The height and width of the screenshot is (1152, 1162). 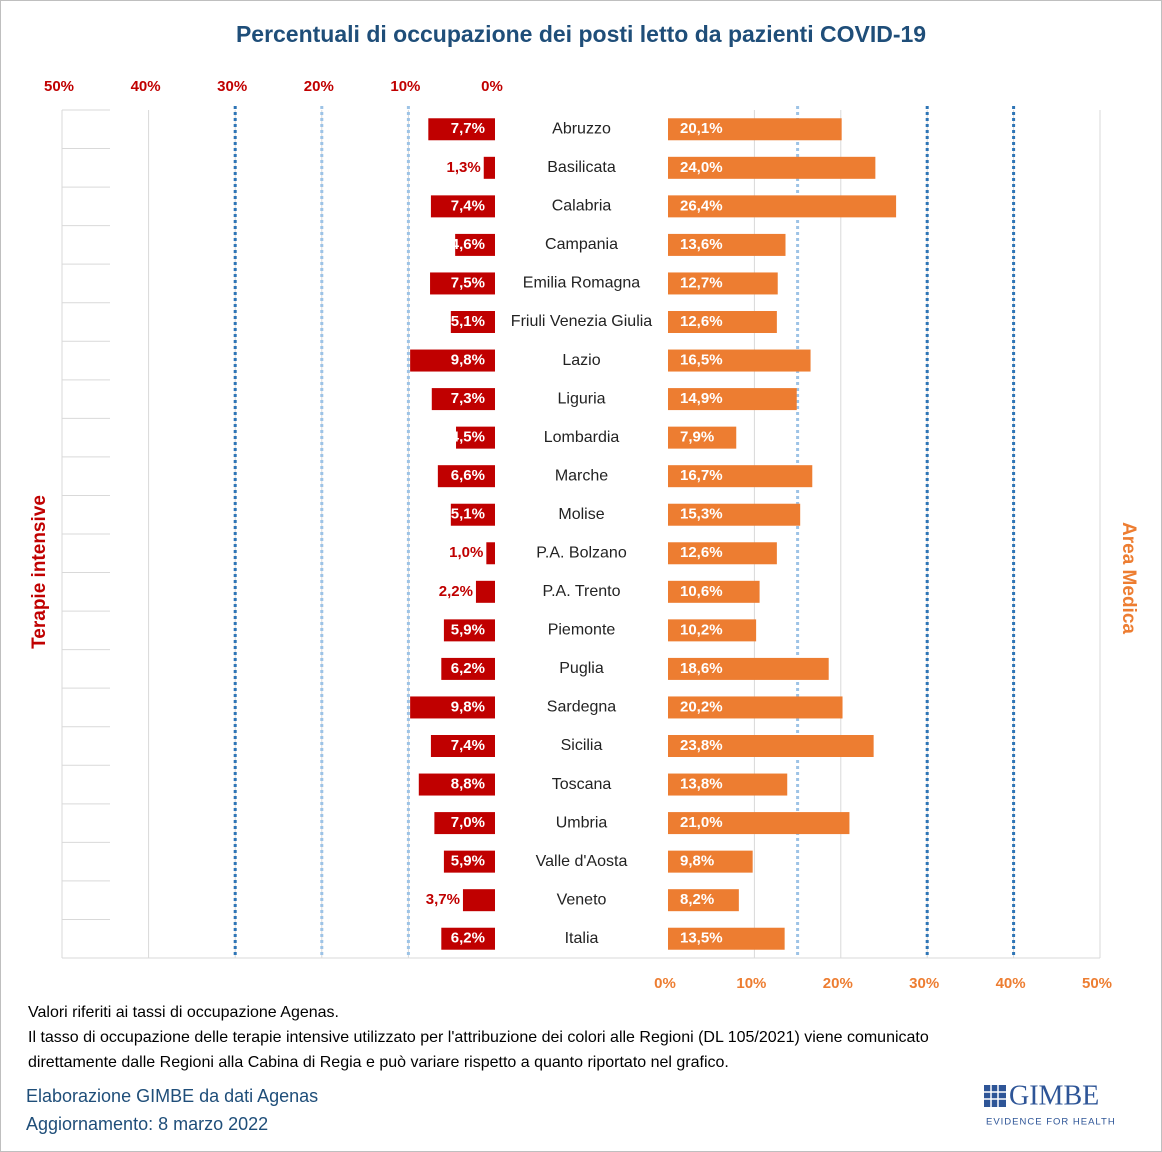 What do you see at coordinates (405, 86) in the screenshot?
I see `left-tick-label: 10%` at bounding box center [405, 86].